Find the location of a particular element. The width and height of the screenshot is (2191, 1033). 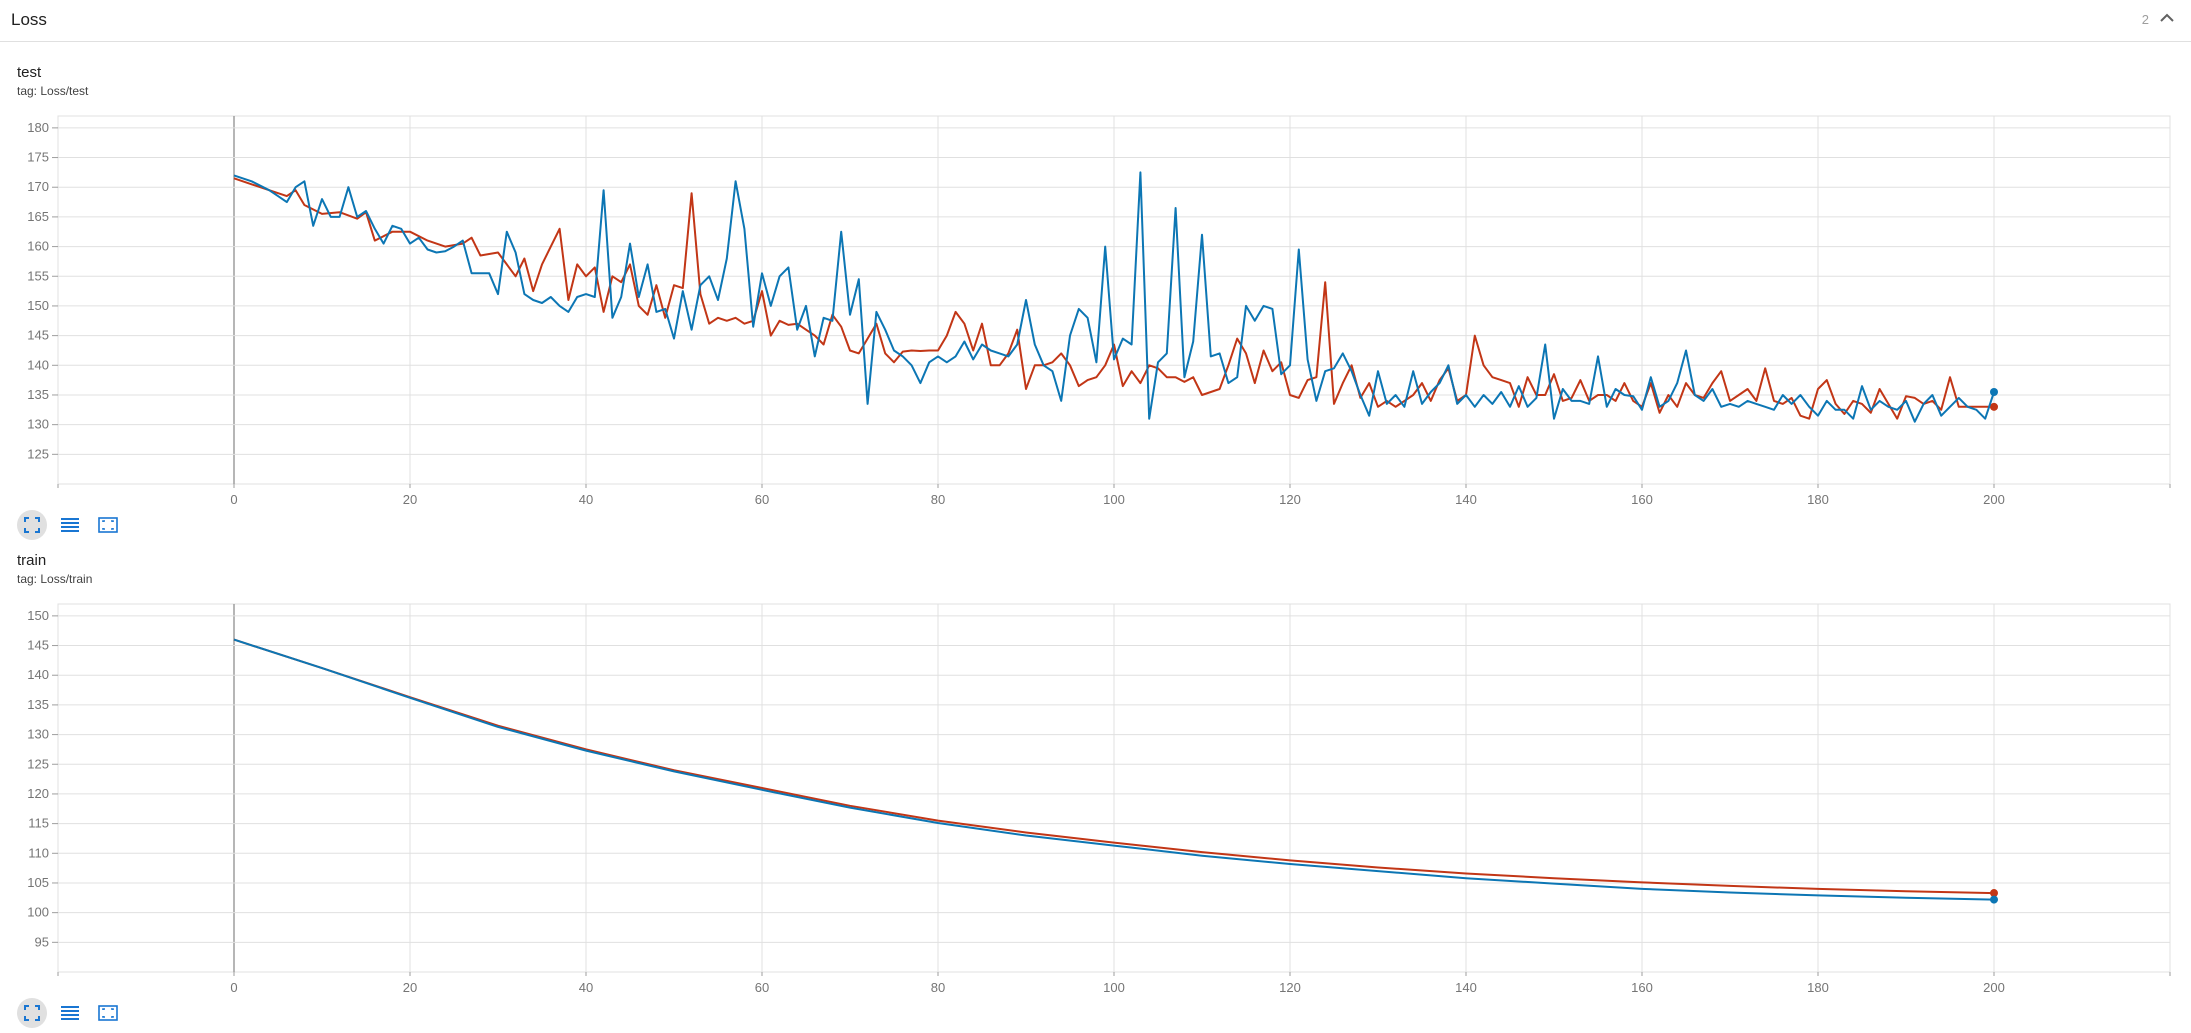

group-title: Loss is located at coordinates (29, 19).